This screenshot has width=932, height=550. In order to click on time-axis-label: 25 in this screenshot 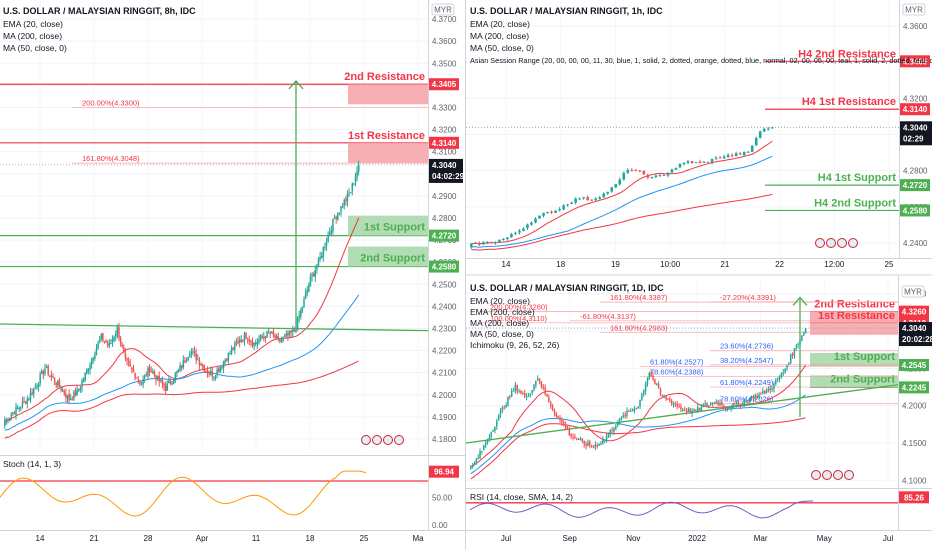, I will do `click(364, 538)`.